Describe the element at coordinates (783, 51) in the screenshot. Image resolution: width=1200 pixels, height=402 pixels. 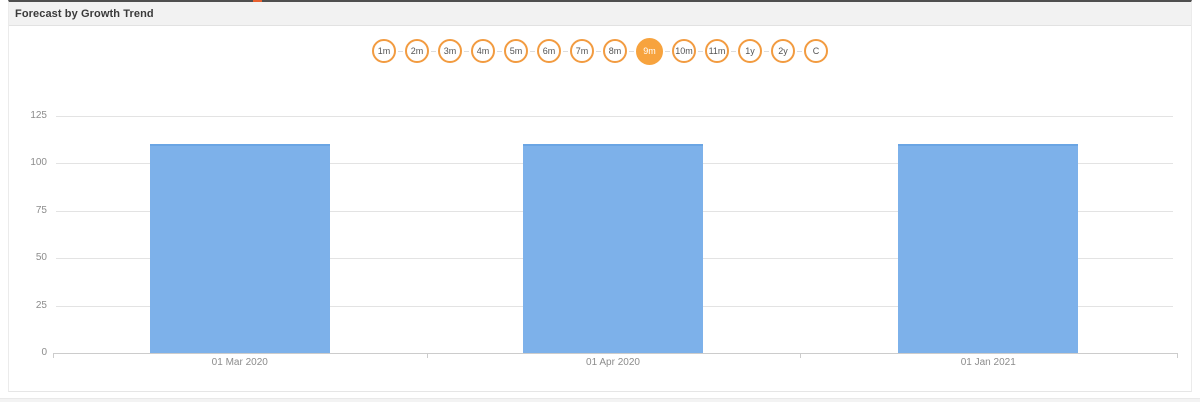
I see `range-button-2y: 2y` at that location.